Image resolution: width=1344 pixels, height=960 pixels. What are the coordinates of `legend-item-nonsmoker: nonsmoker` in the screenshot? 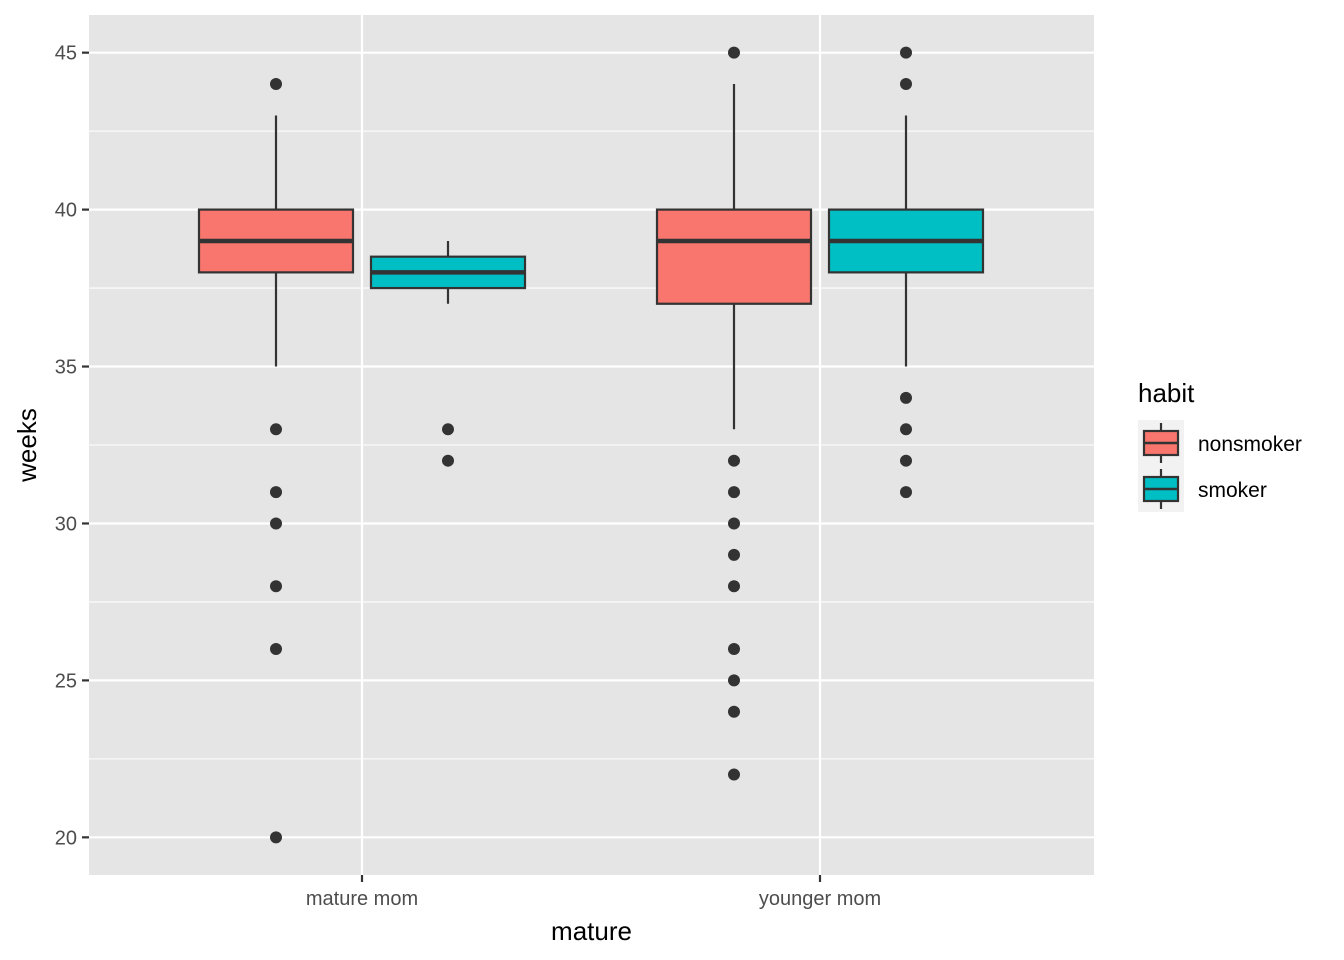 It's located at (1222, 443).